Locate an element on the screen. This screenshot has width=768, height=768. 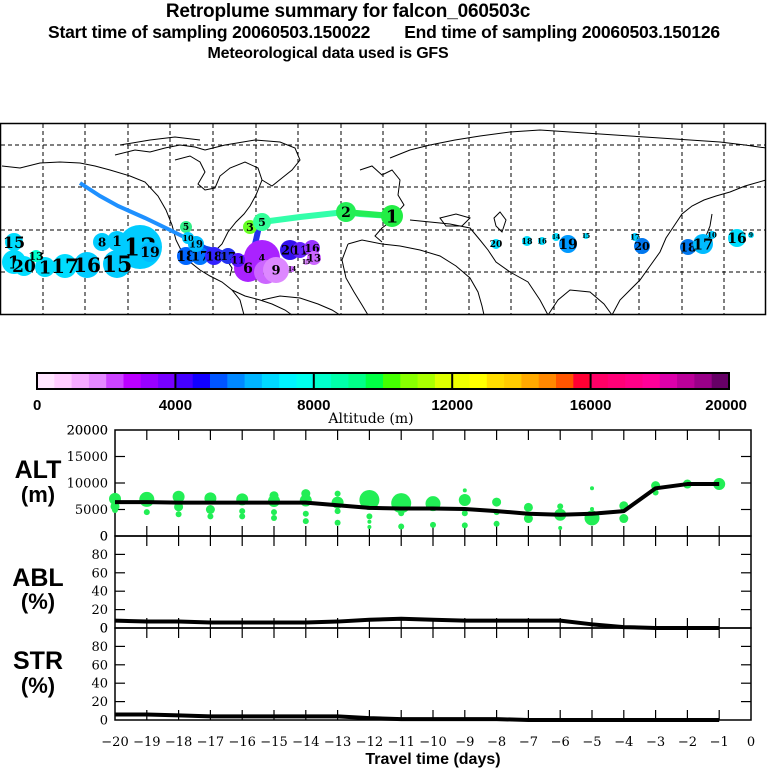
plume-cluster-day-label: 6 is located at coordinates (248, 269).